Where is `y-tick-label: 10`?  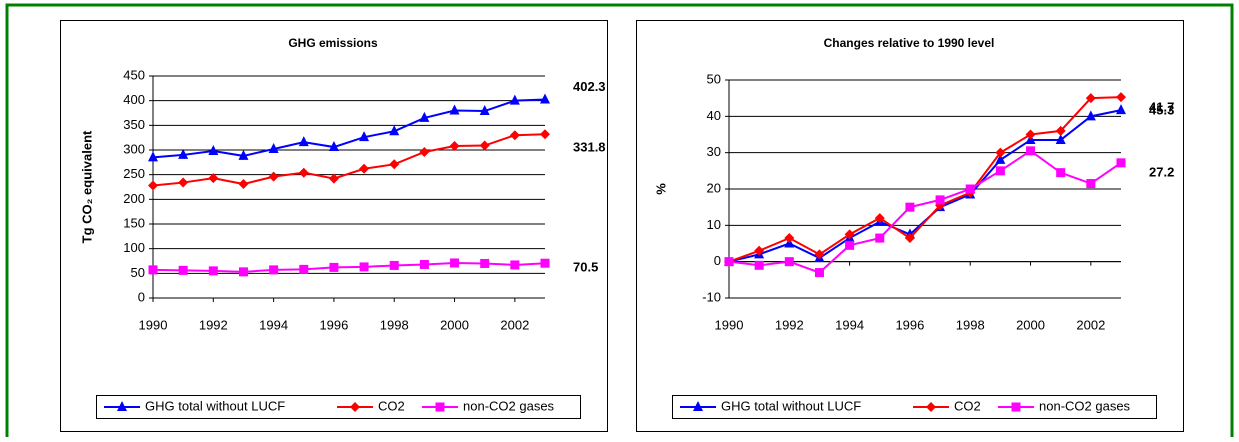 y-tick-label: 10 is located at coordinates (714, 224).